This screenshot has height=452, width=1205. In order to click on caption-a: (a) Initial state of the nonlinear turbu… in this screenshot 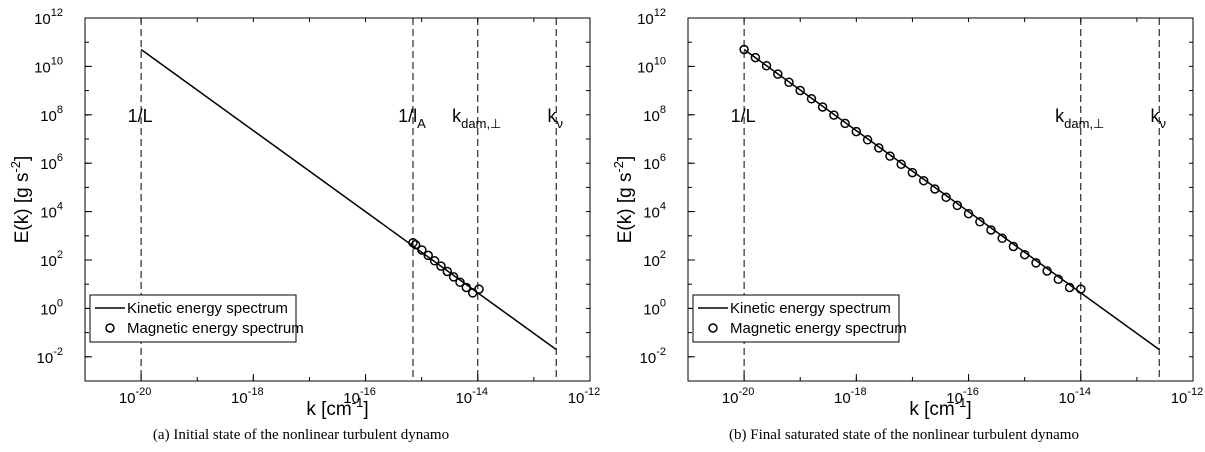, I will do `click(301, 435)`.